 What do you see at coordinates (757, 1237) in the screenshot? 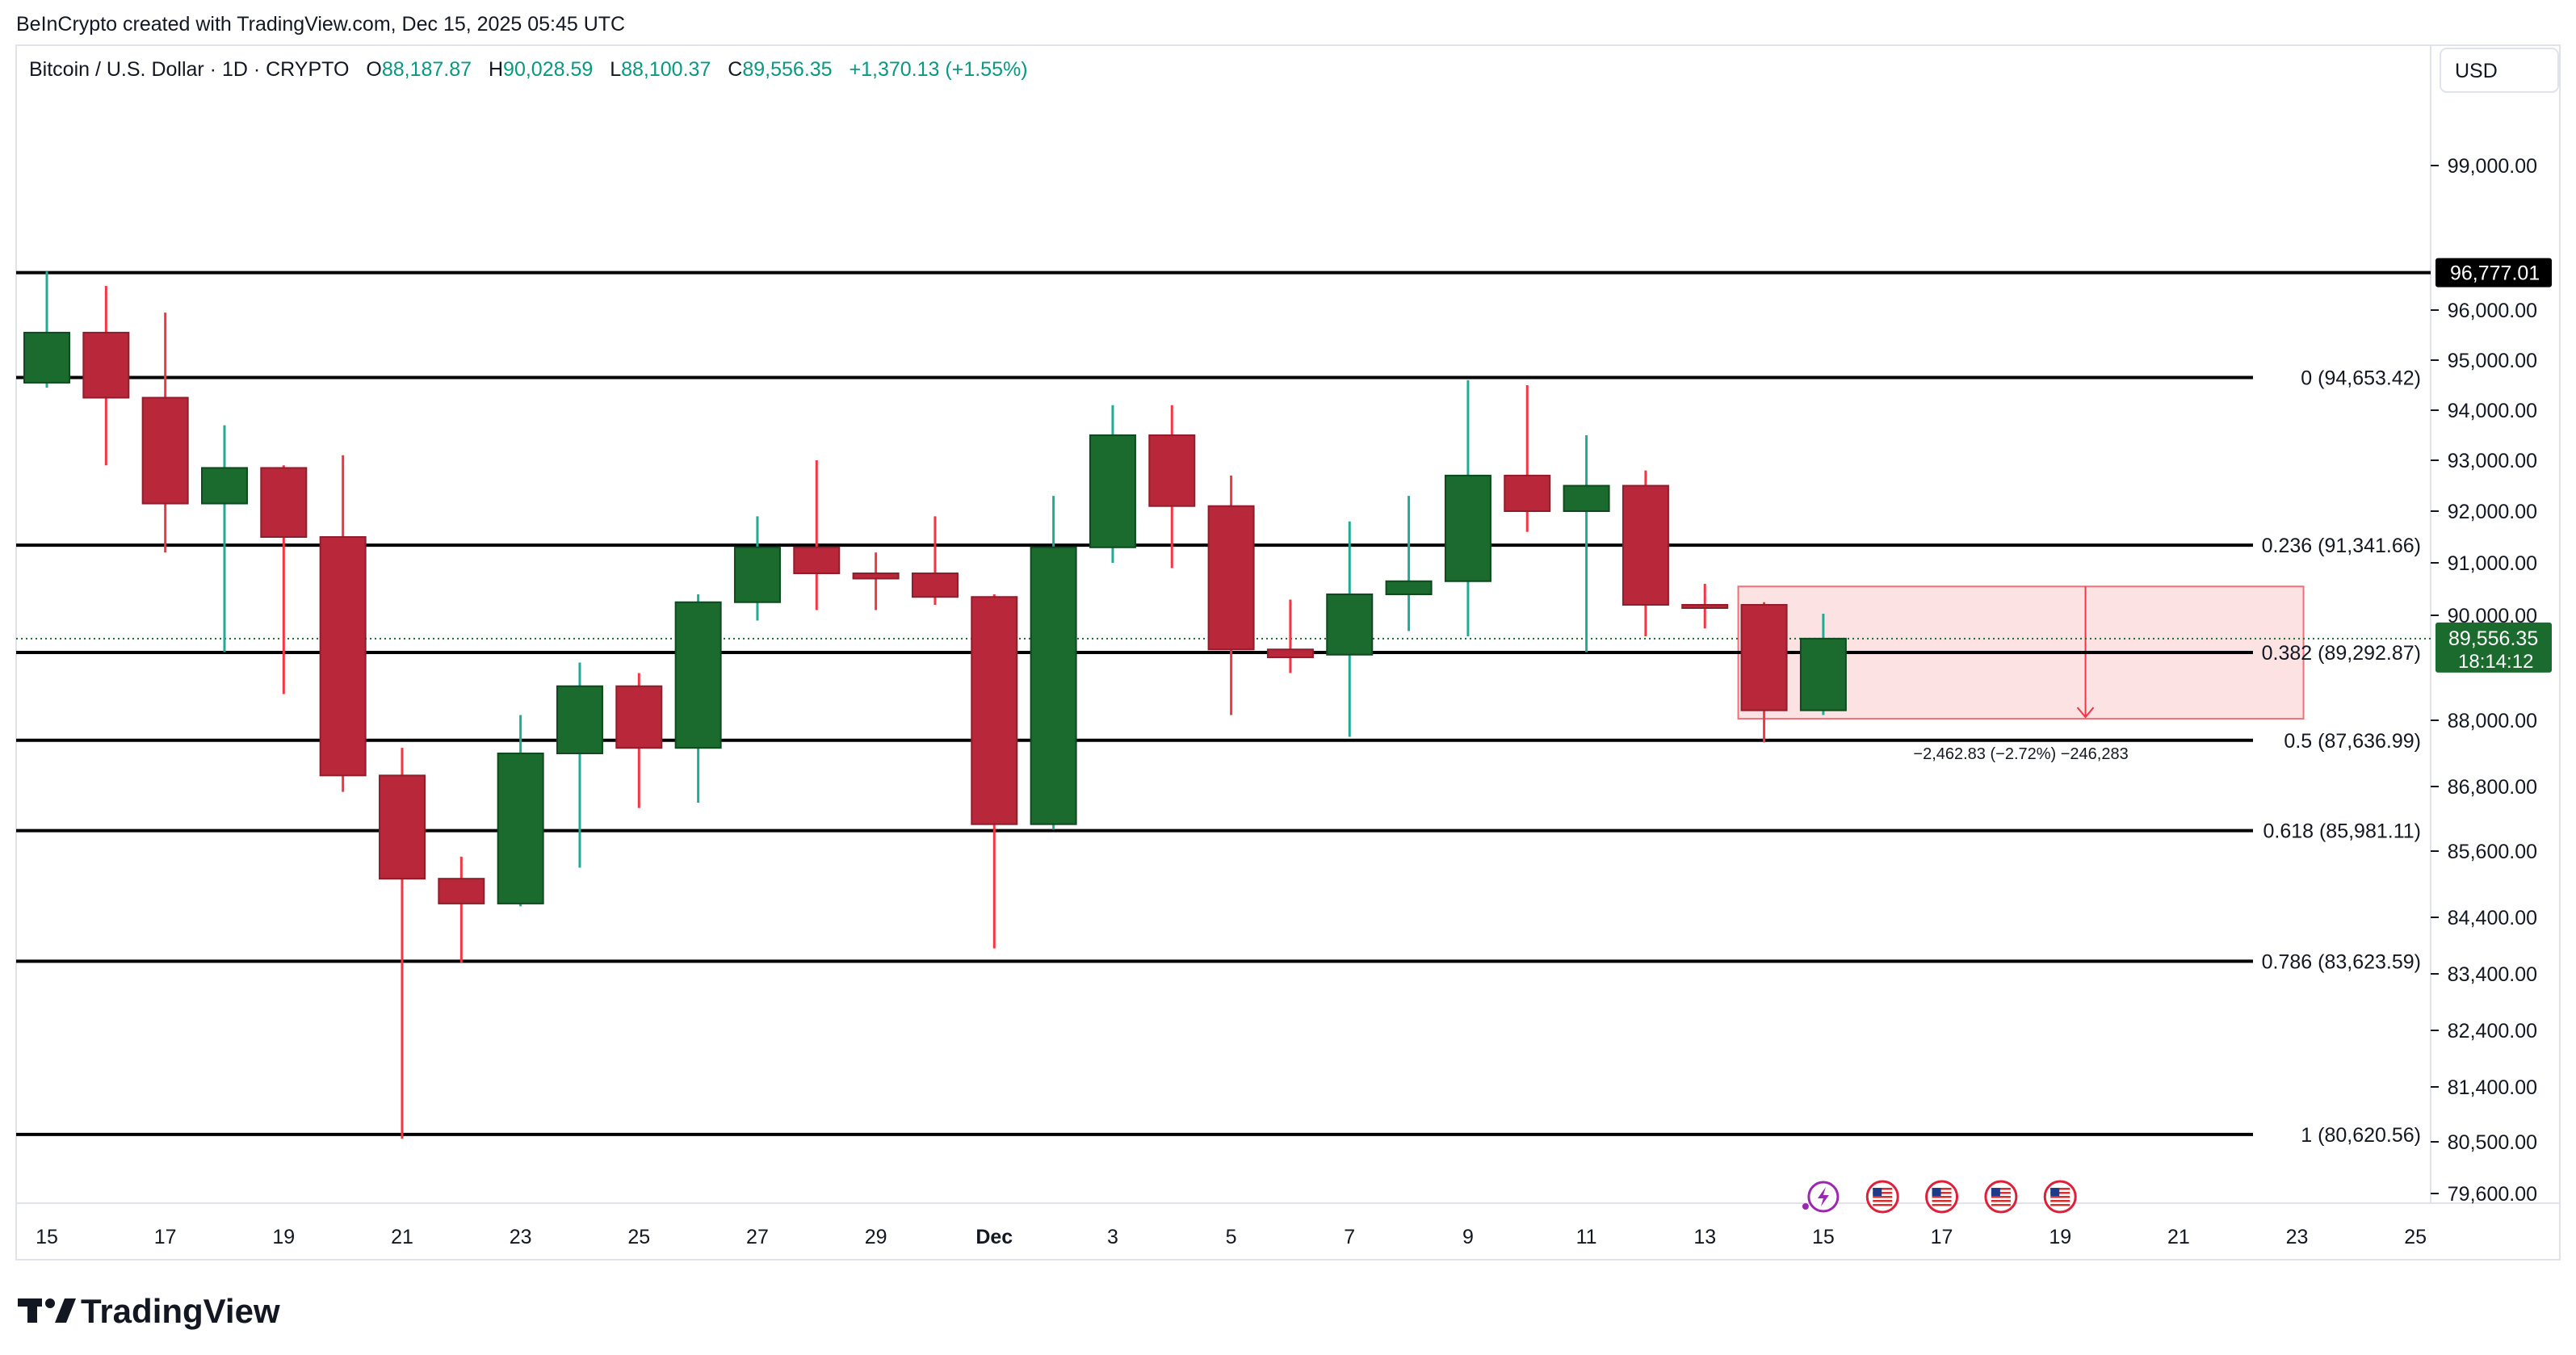
I see `time-tick-label: 27` at bounding box center [757, 1237].